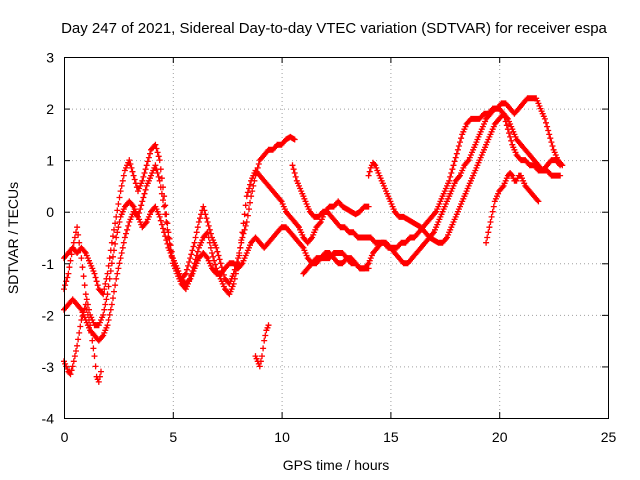  I want to click on series-9-points, so click(512, 208).